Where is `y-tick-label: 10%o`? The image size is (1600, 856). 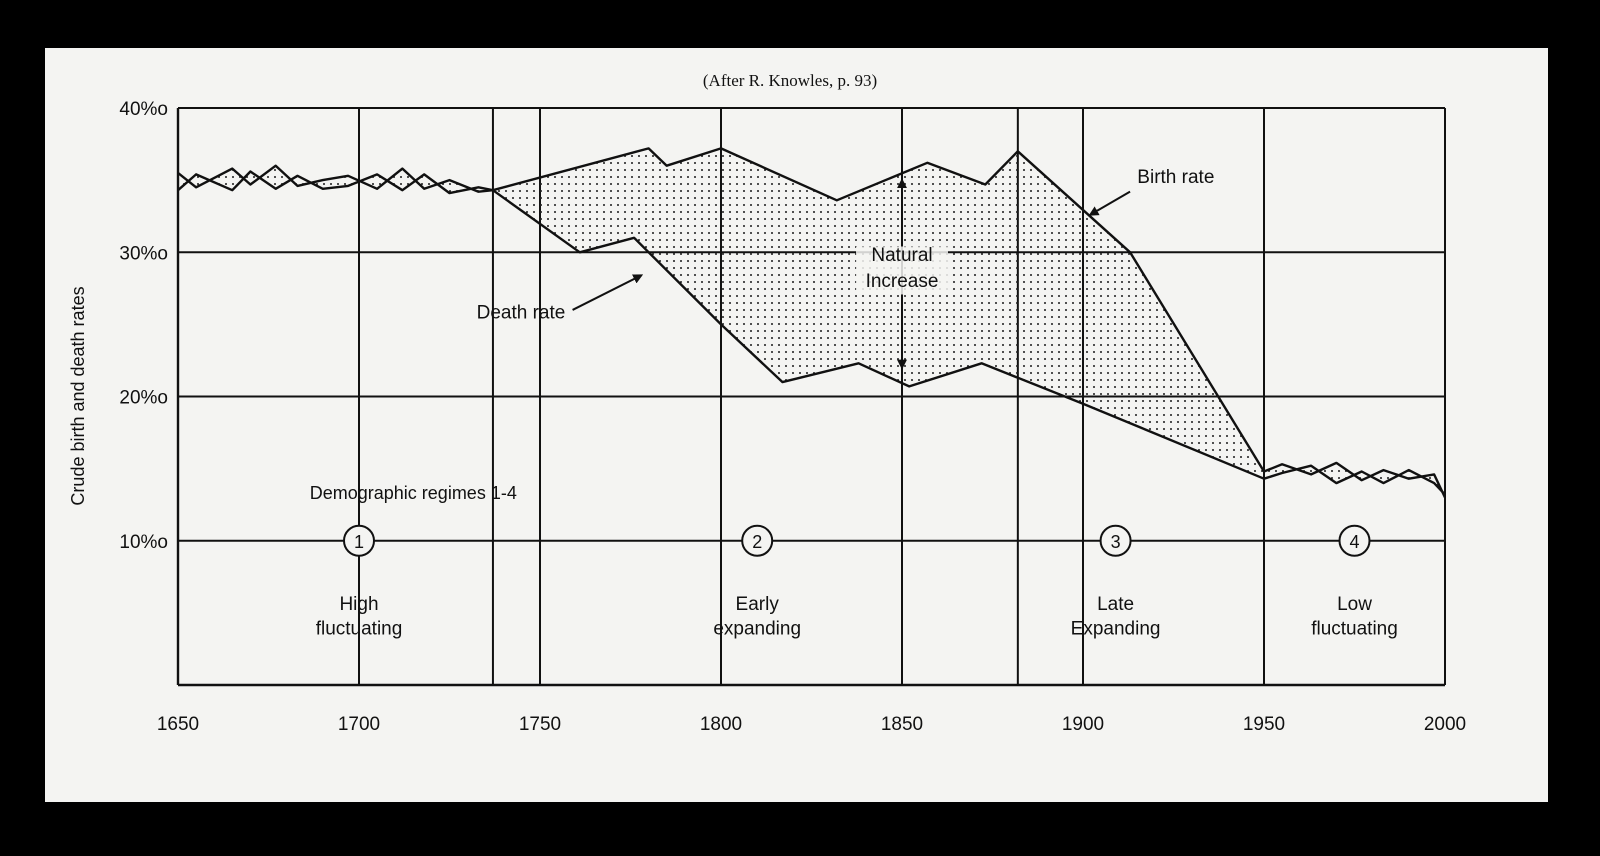
y-tick-label: 10%o is located at coordinates (143, 542).